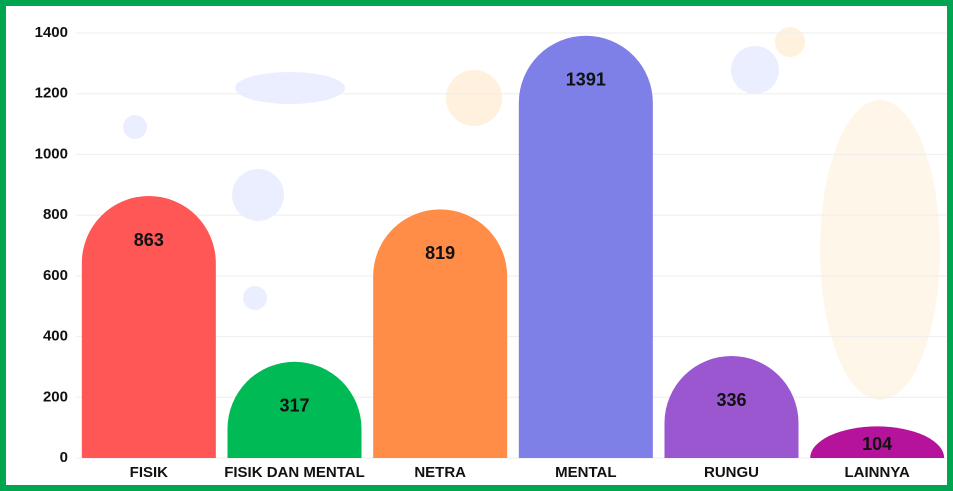 The width and height of the screenshot is (953, 491). Describe the element at coordinates (51, 93) in the screenshot. I see `y-tick-label: 1200` at that location.